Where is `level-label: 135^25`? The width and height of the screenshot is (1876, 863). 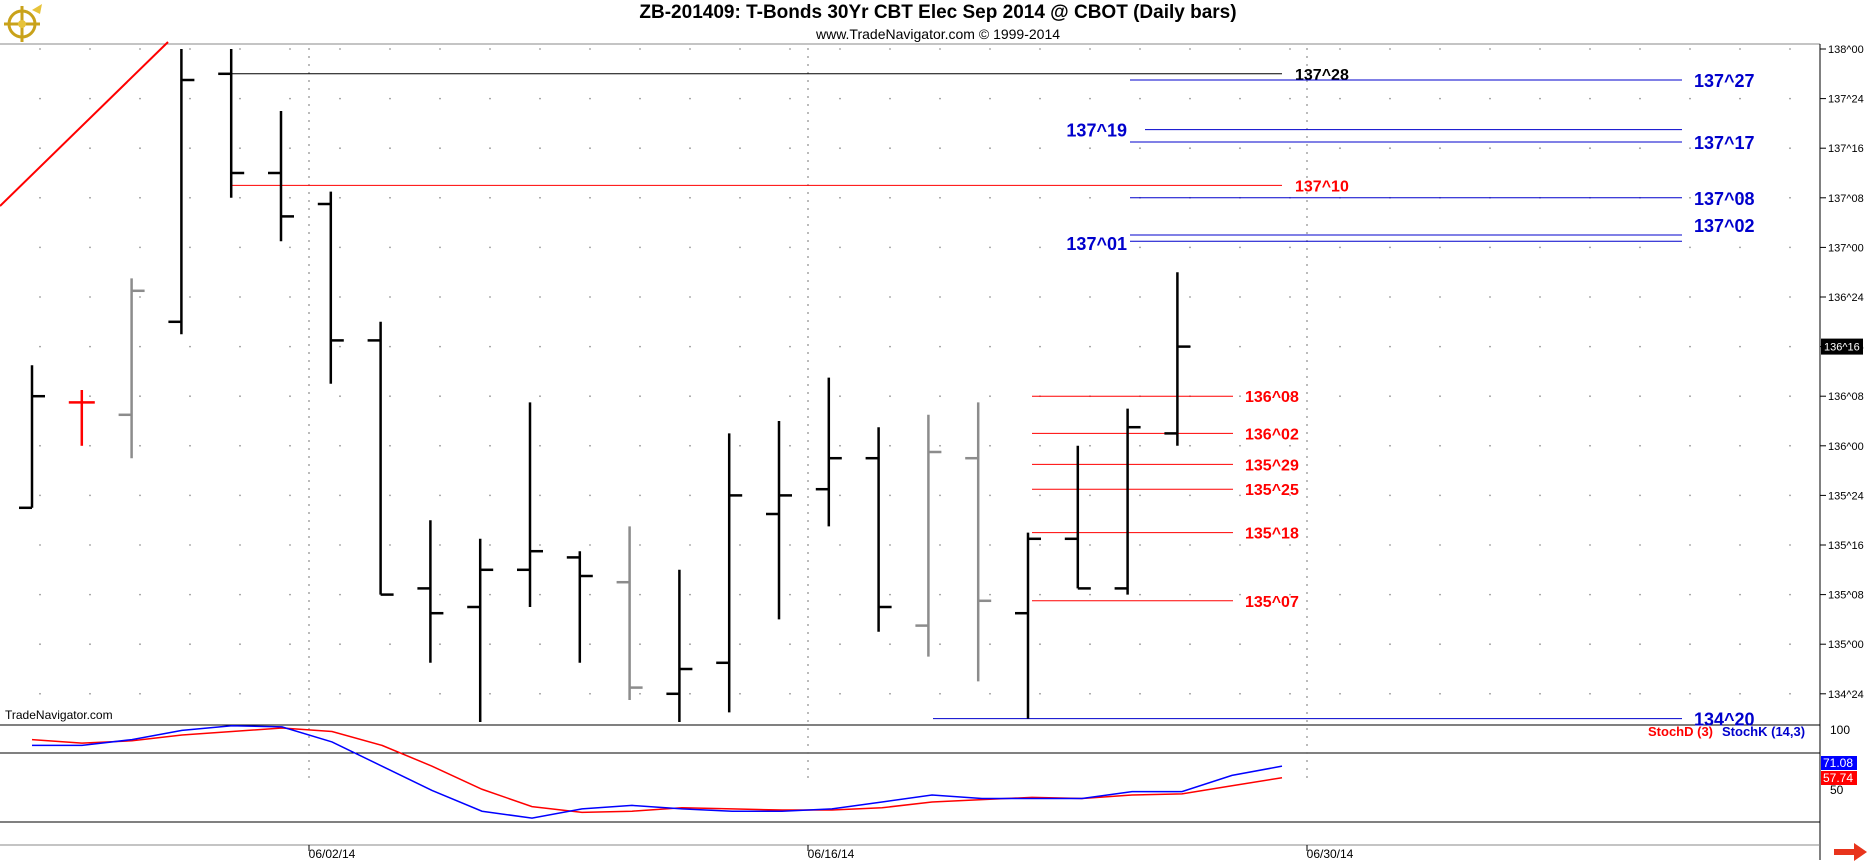 level-label: 135^25 is located at coordinates (1272, 490).